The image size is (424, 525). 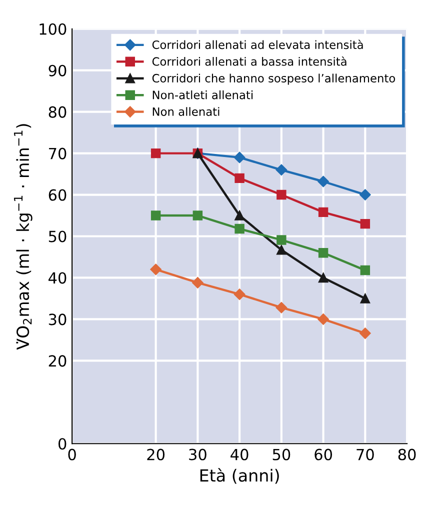 What do you see at coordinates (202, 95) in the screenshot?
I see `legend-label: Non-atleti allenati` at bounding box center [202, 95].